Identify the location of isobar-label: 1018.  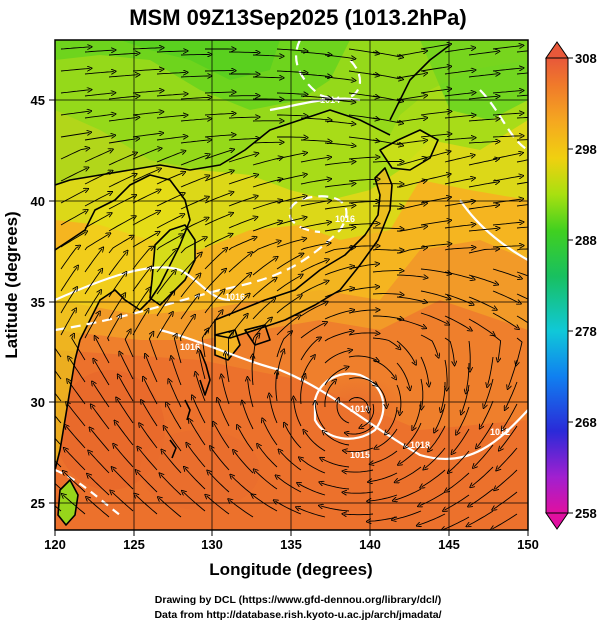
(420, 445).